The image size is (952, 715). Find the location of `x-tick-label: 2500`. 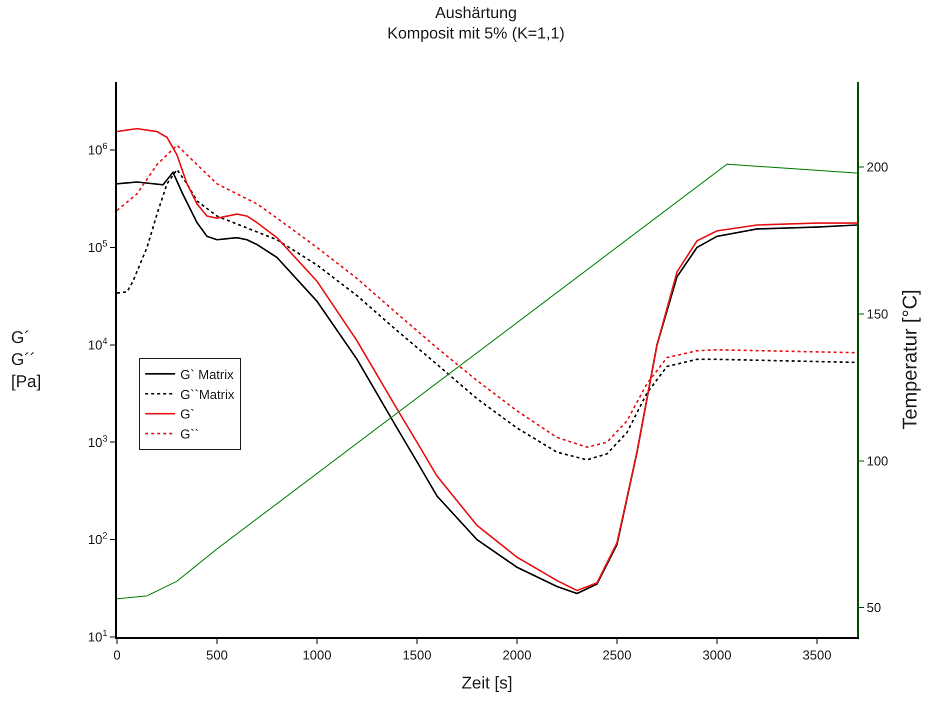

x-tick-label: 2500 is located at coordinates (617, 655).